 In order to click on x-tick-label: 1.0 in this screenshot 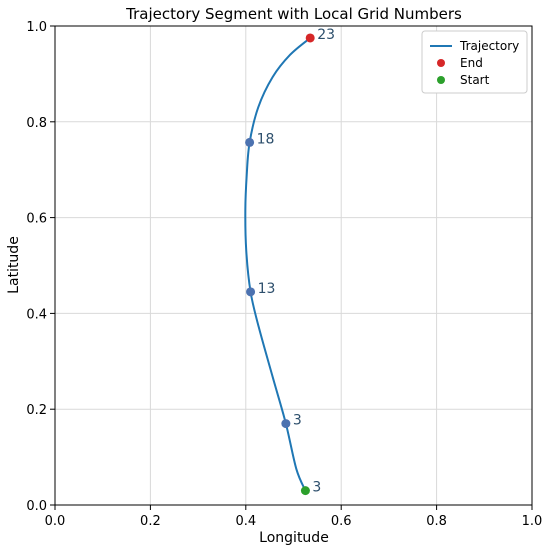, I will do `click(532, 521)`.